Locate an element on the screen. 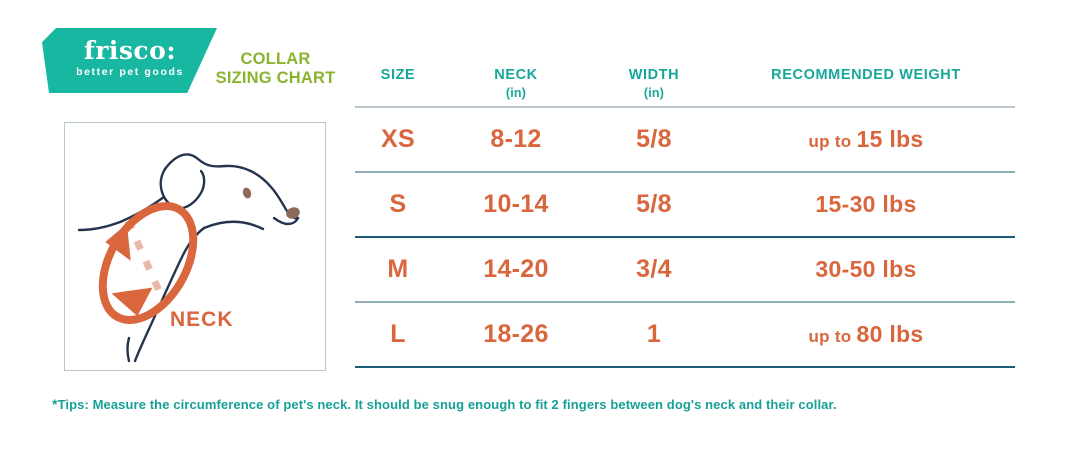  page-title: COLLAR SIZING CHART is located at coordinates (275, 69).